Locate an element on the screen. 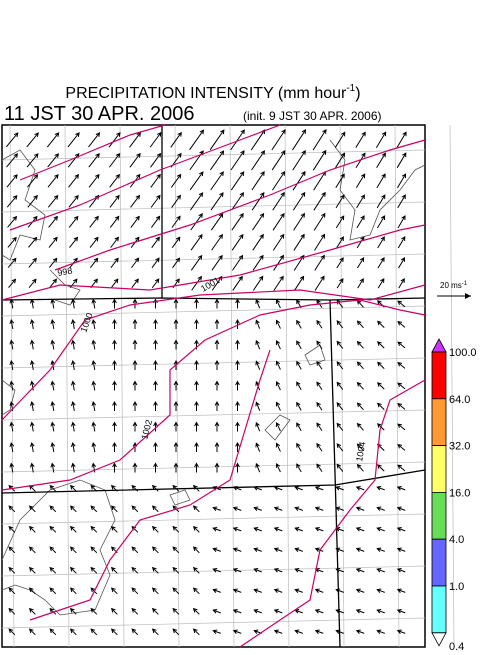 The image size is (500, 655). isobar is located at coordinates (240, 205).